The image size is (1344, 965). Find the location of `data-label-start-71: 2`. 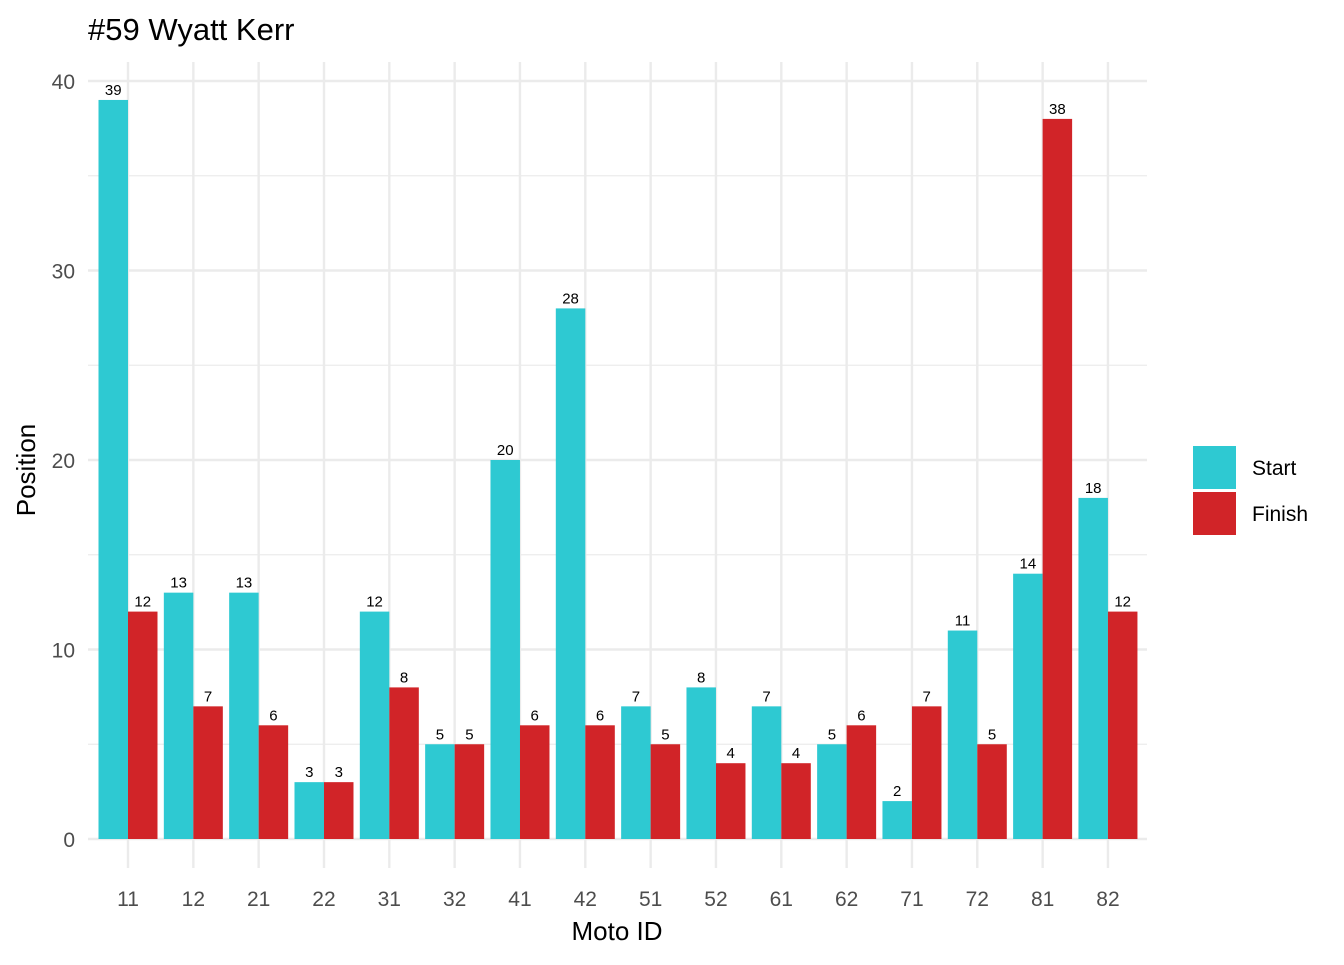

data-label-start-71: 2 is located at coordinates (897, 791).